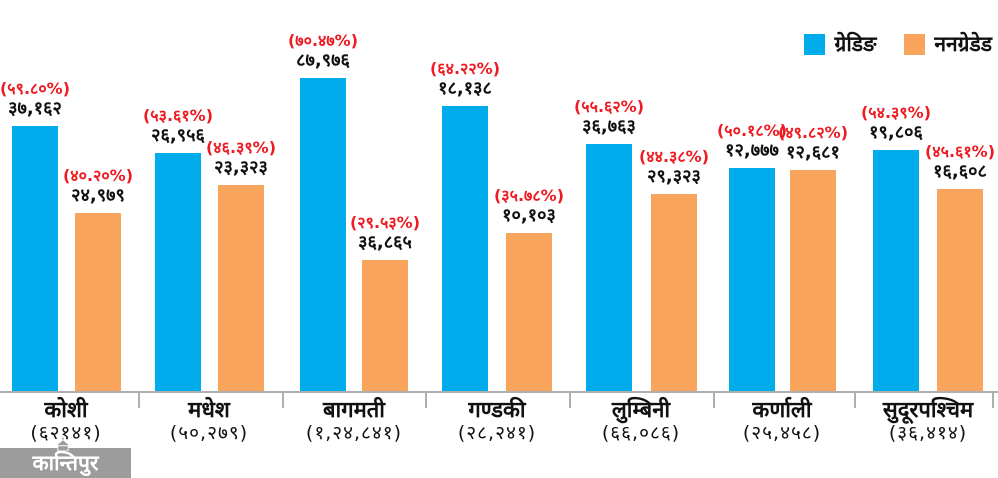 The width and height of the screenshot is (998, 478). I want to click on nongraded-bar-label-gandaki: (३५.७८%) १०,१०३, so click(529, 206).